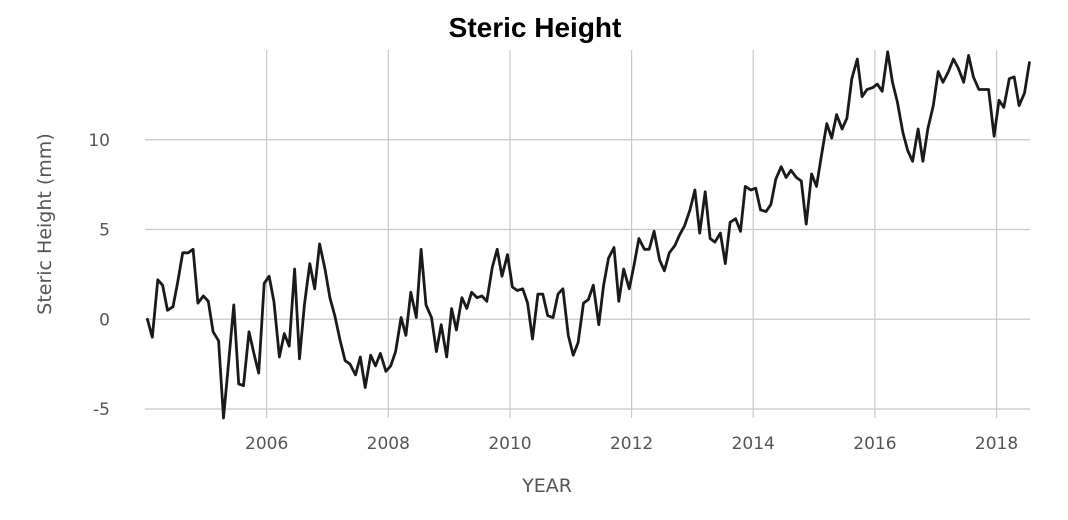  What do you see at coordinates (631, 444) in the screenshot?
I see `x-tick-label-2012: 2012` at bounding box center [631, 444].